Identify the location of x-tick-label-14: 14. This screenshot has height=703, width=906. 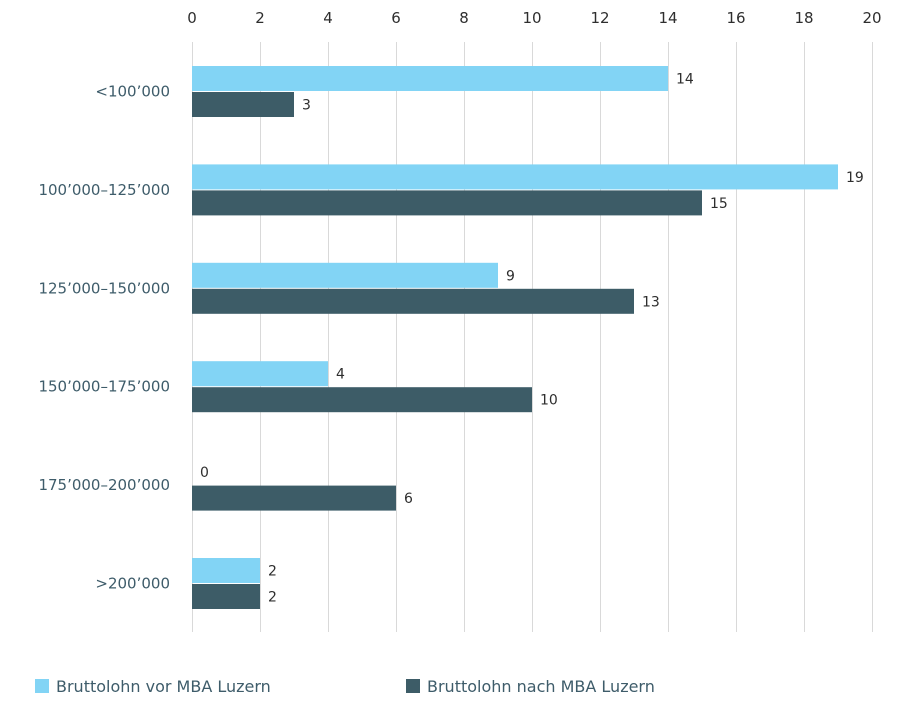
(667, 18).